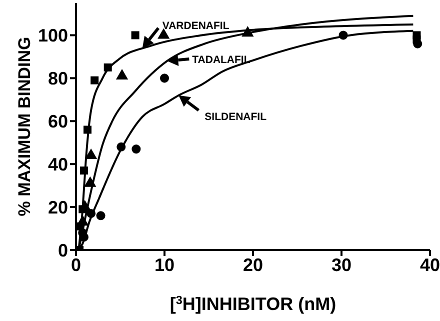  Describe the element at coordinates (76, 264) in the screenshot. I see `x-tick-label: 0` at that location.